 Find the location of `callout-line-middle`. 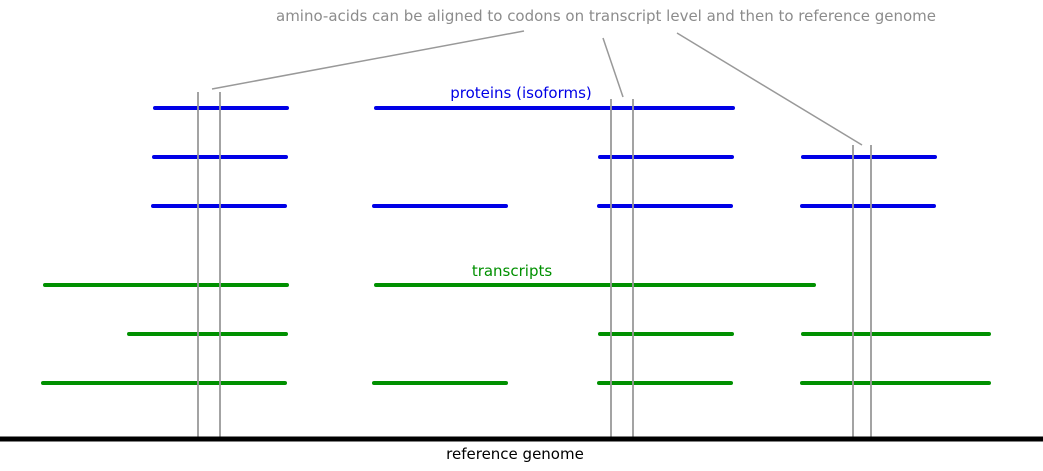

callout-line-middle is located at coordinates (613, 67).